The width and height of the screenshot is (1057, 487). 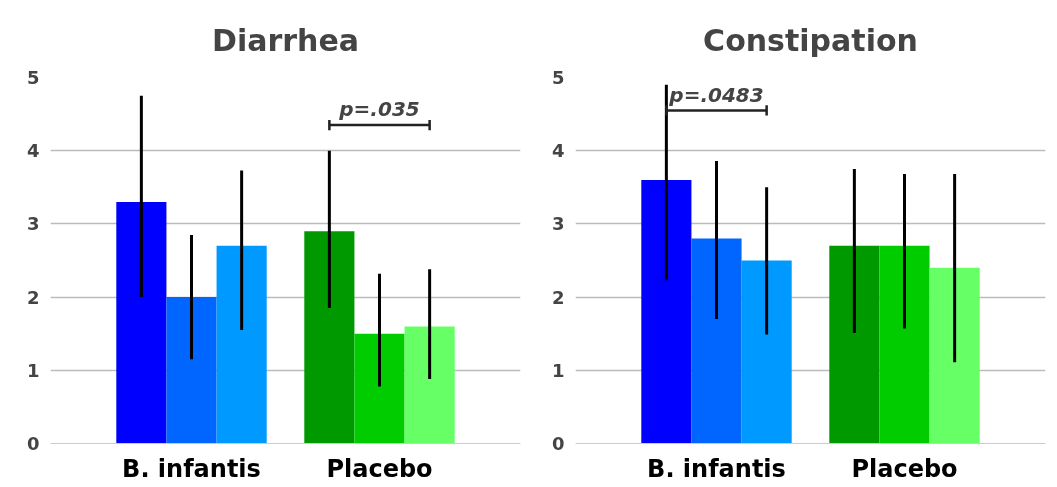 What do you see at coordinates (379, 109) in the screenshot?
I see `annotation: p=.035` at bounding box center [379, 109].